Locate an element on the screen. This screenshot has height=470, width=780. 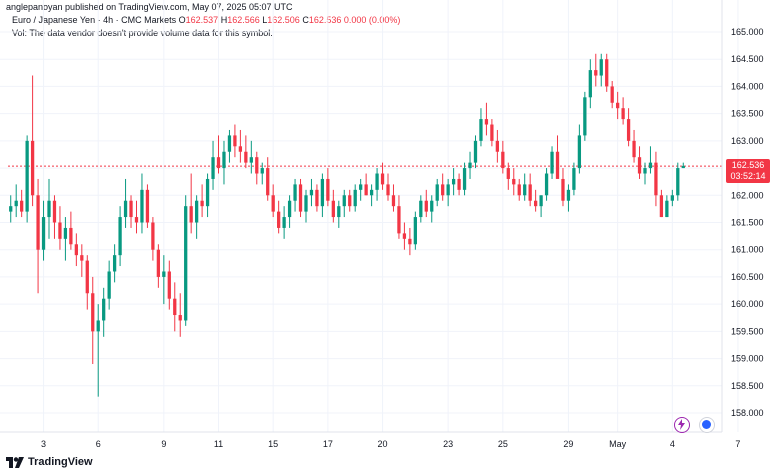
time-tick-label: 4 is located at coordinates (672, 444).